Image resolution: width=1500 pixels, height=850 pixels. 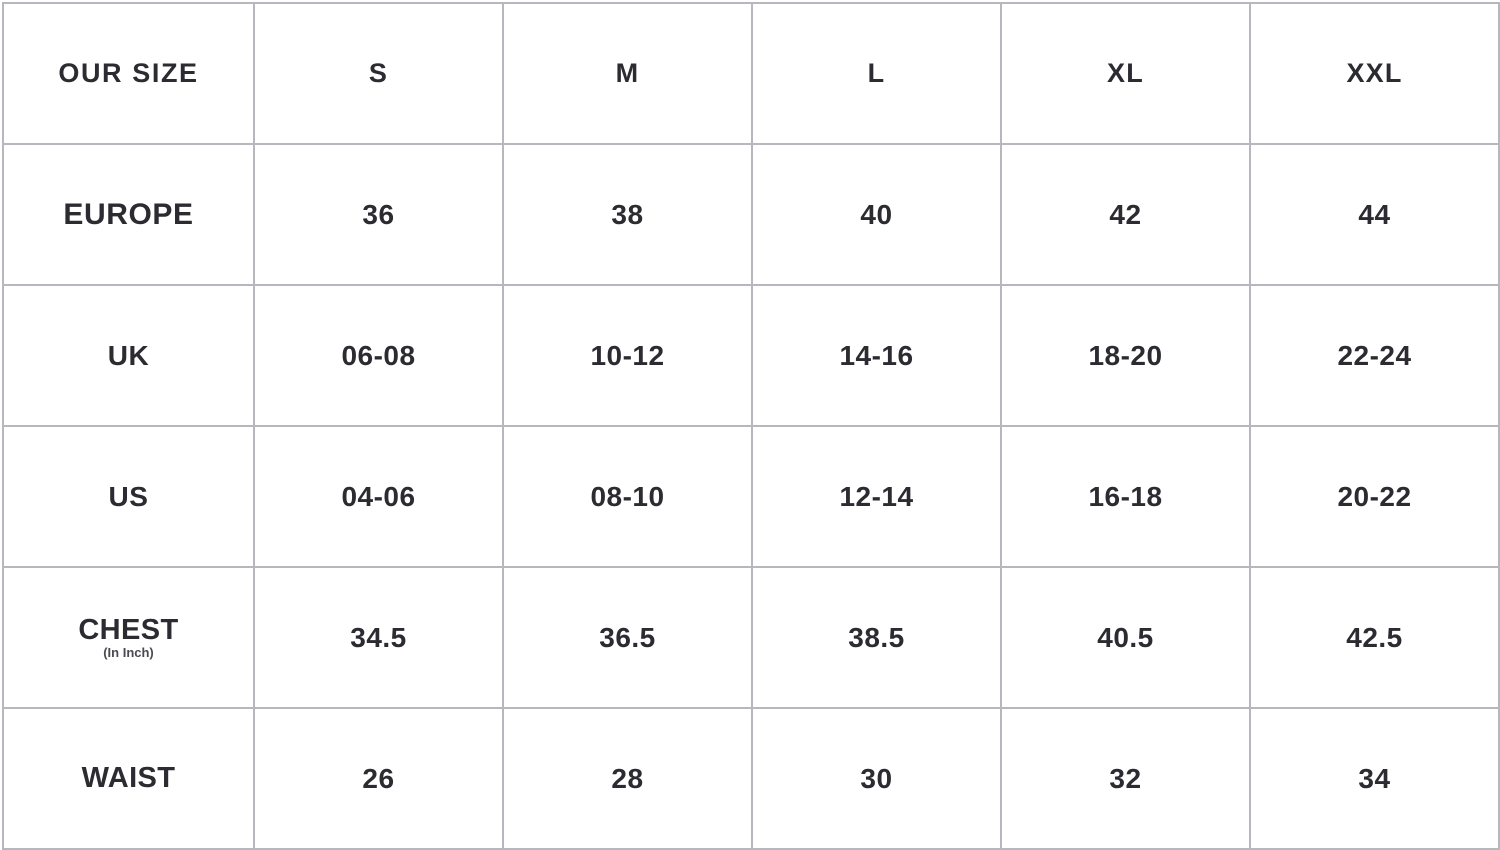 What do you see at coordinates (128, 653) in the screenshot?
I see `row-label-chest-unit: (In Inch)` at bounding box center [128, 653].